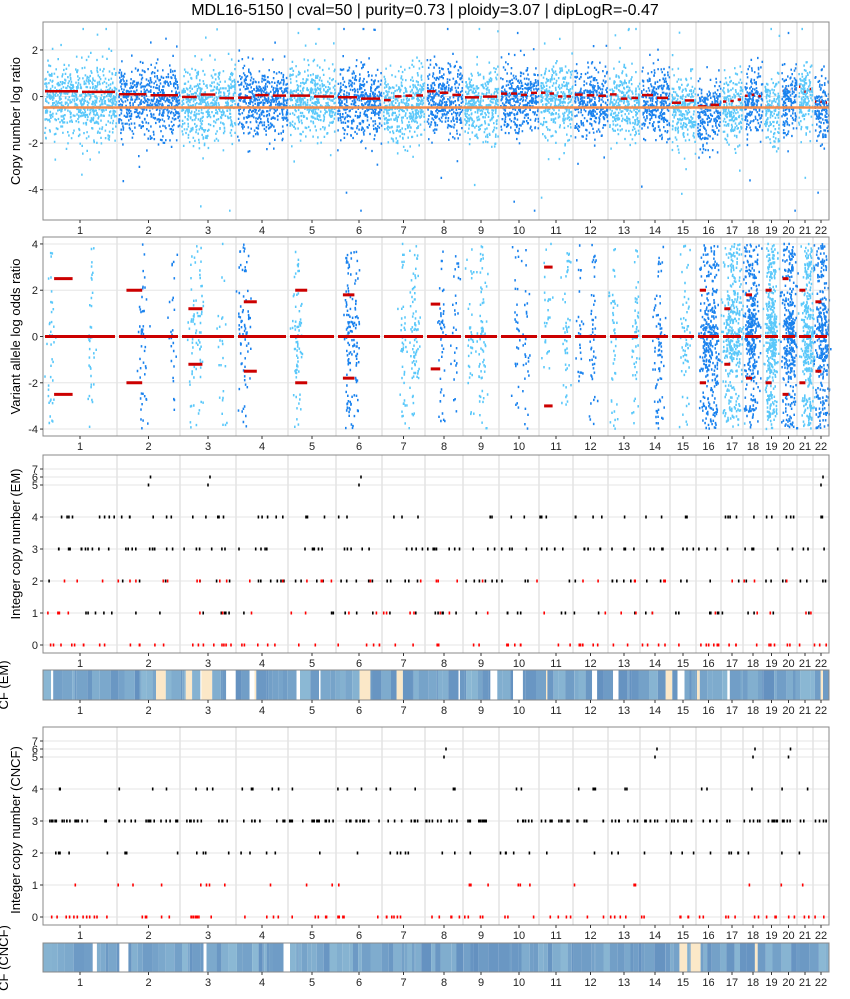  I want to click on cn-em-total-chr1, so click(81, 565).